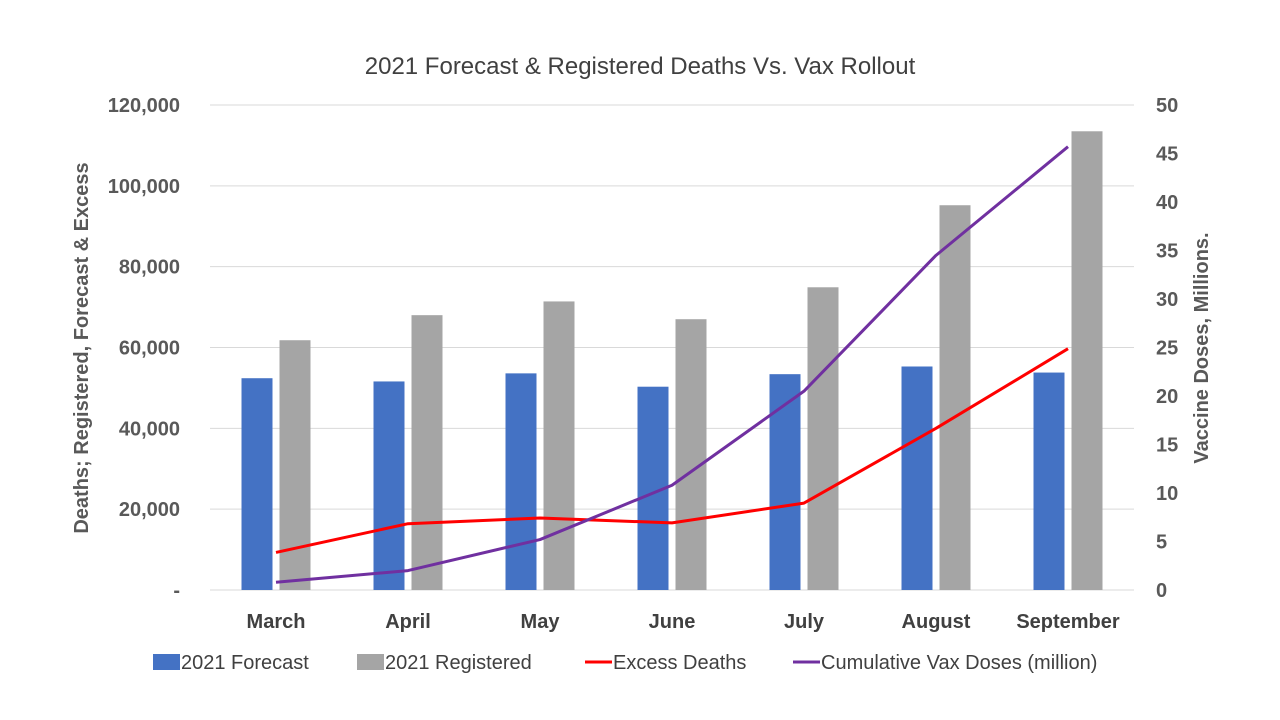 This screenshot has height=720, width=1280. What do you see at coordinates (245, 663) in the screenshot?
I see `legend-label-2021-forecast: 2021 Forecast` at bounding box center [245, 663].